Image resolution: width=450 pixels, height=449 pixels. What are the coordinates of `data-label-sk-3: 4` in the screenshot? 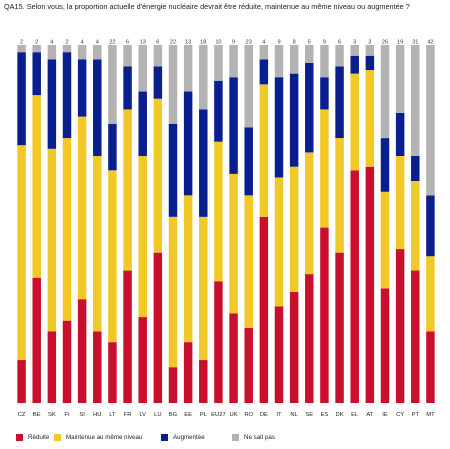 It's located at (51, 43).